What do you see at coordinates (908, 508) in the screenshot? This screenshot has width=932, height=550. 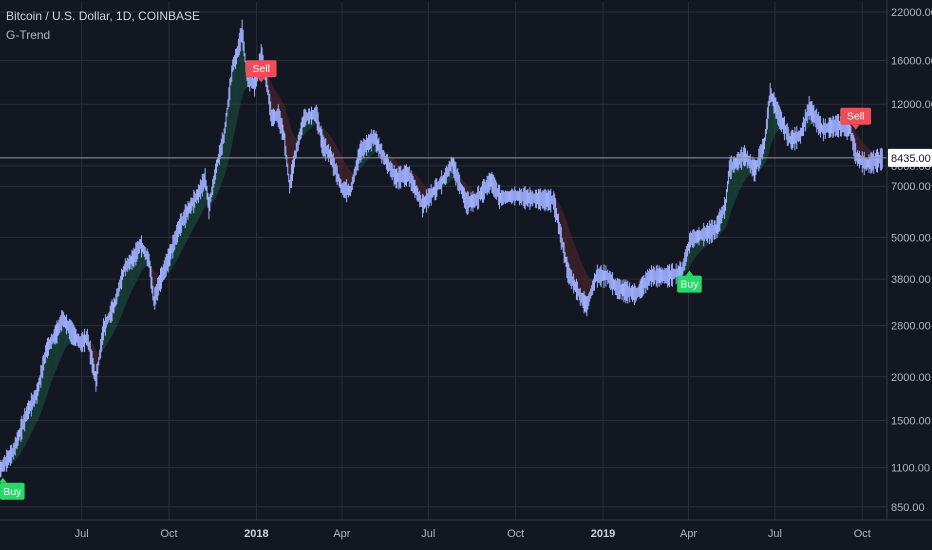 I see `price-tick-label: 850.00` at bounding box center [908, 508].